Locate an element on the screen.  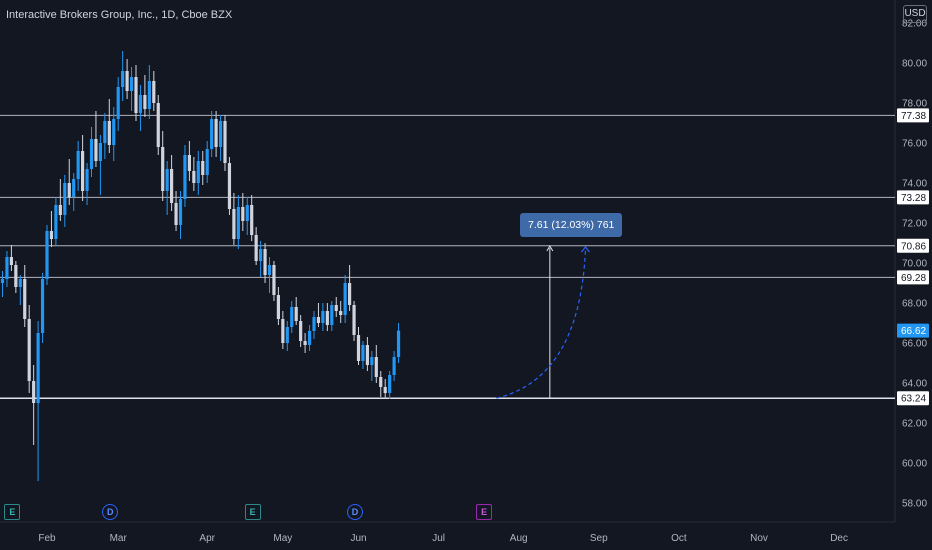
x-tick-label: Dec is located at coordinates (839, 538).